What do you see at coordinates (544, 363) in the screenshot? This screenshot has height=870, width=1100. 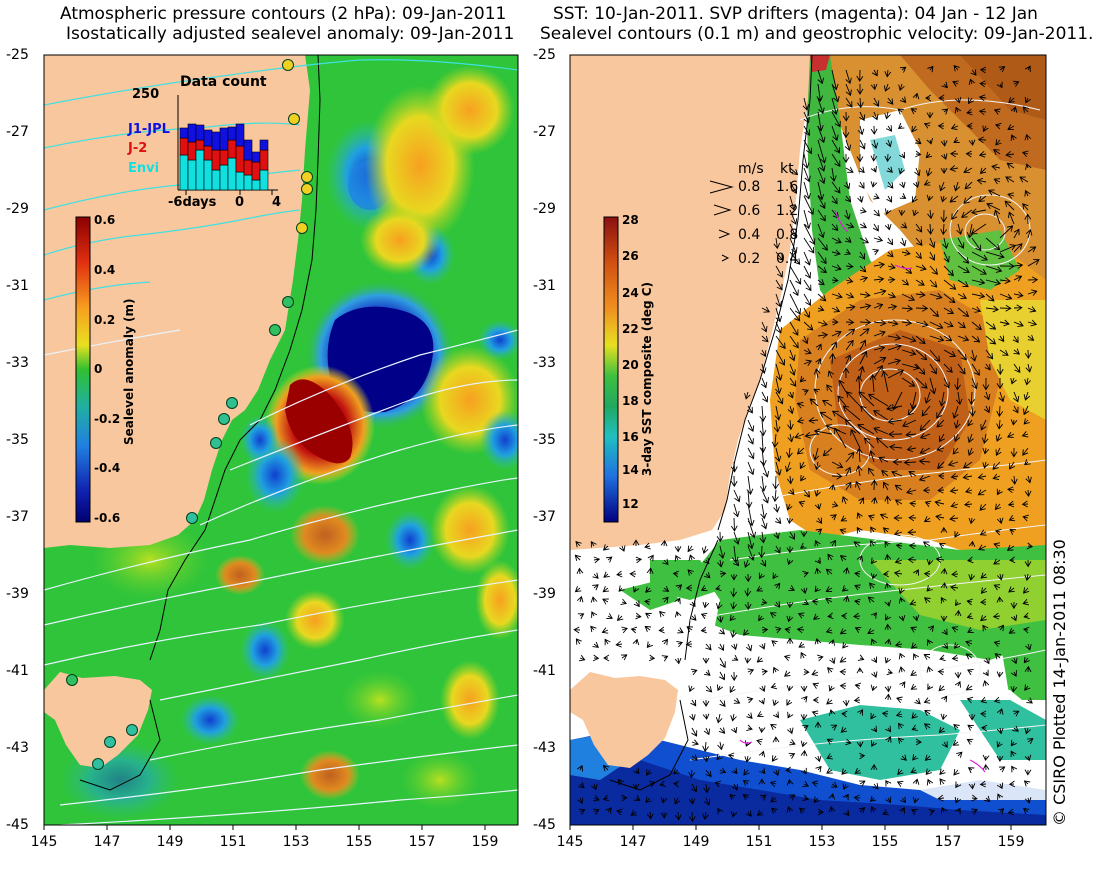 I see `lat-tick-right: -33` at bounding box center [544, 363].